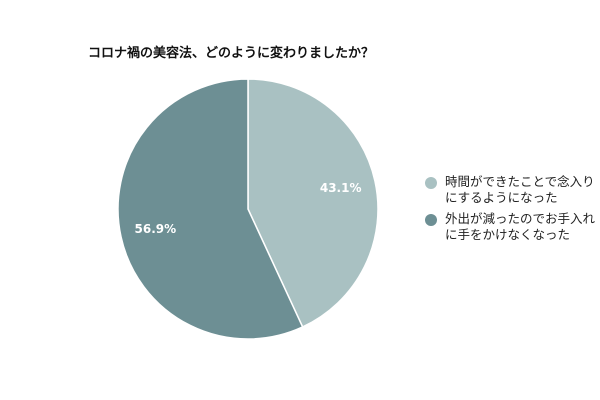 This screenshot has height=400, width=600. What do you see at coordinates (520, 189) in the screenshot?
I see `legend-label-0: 時間ができたことで念入りにするようになった` at bounding box center [520, 189].